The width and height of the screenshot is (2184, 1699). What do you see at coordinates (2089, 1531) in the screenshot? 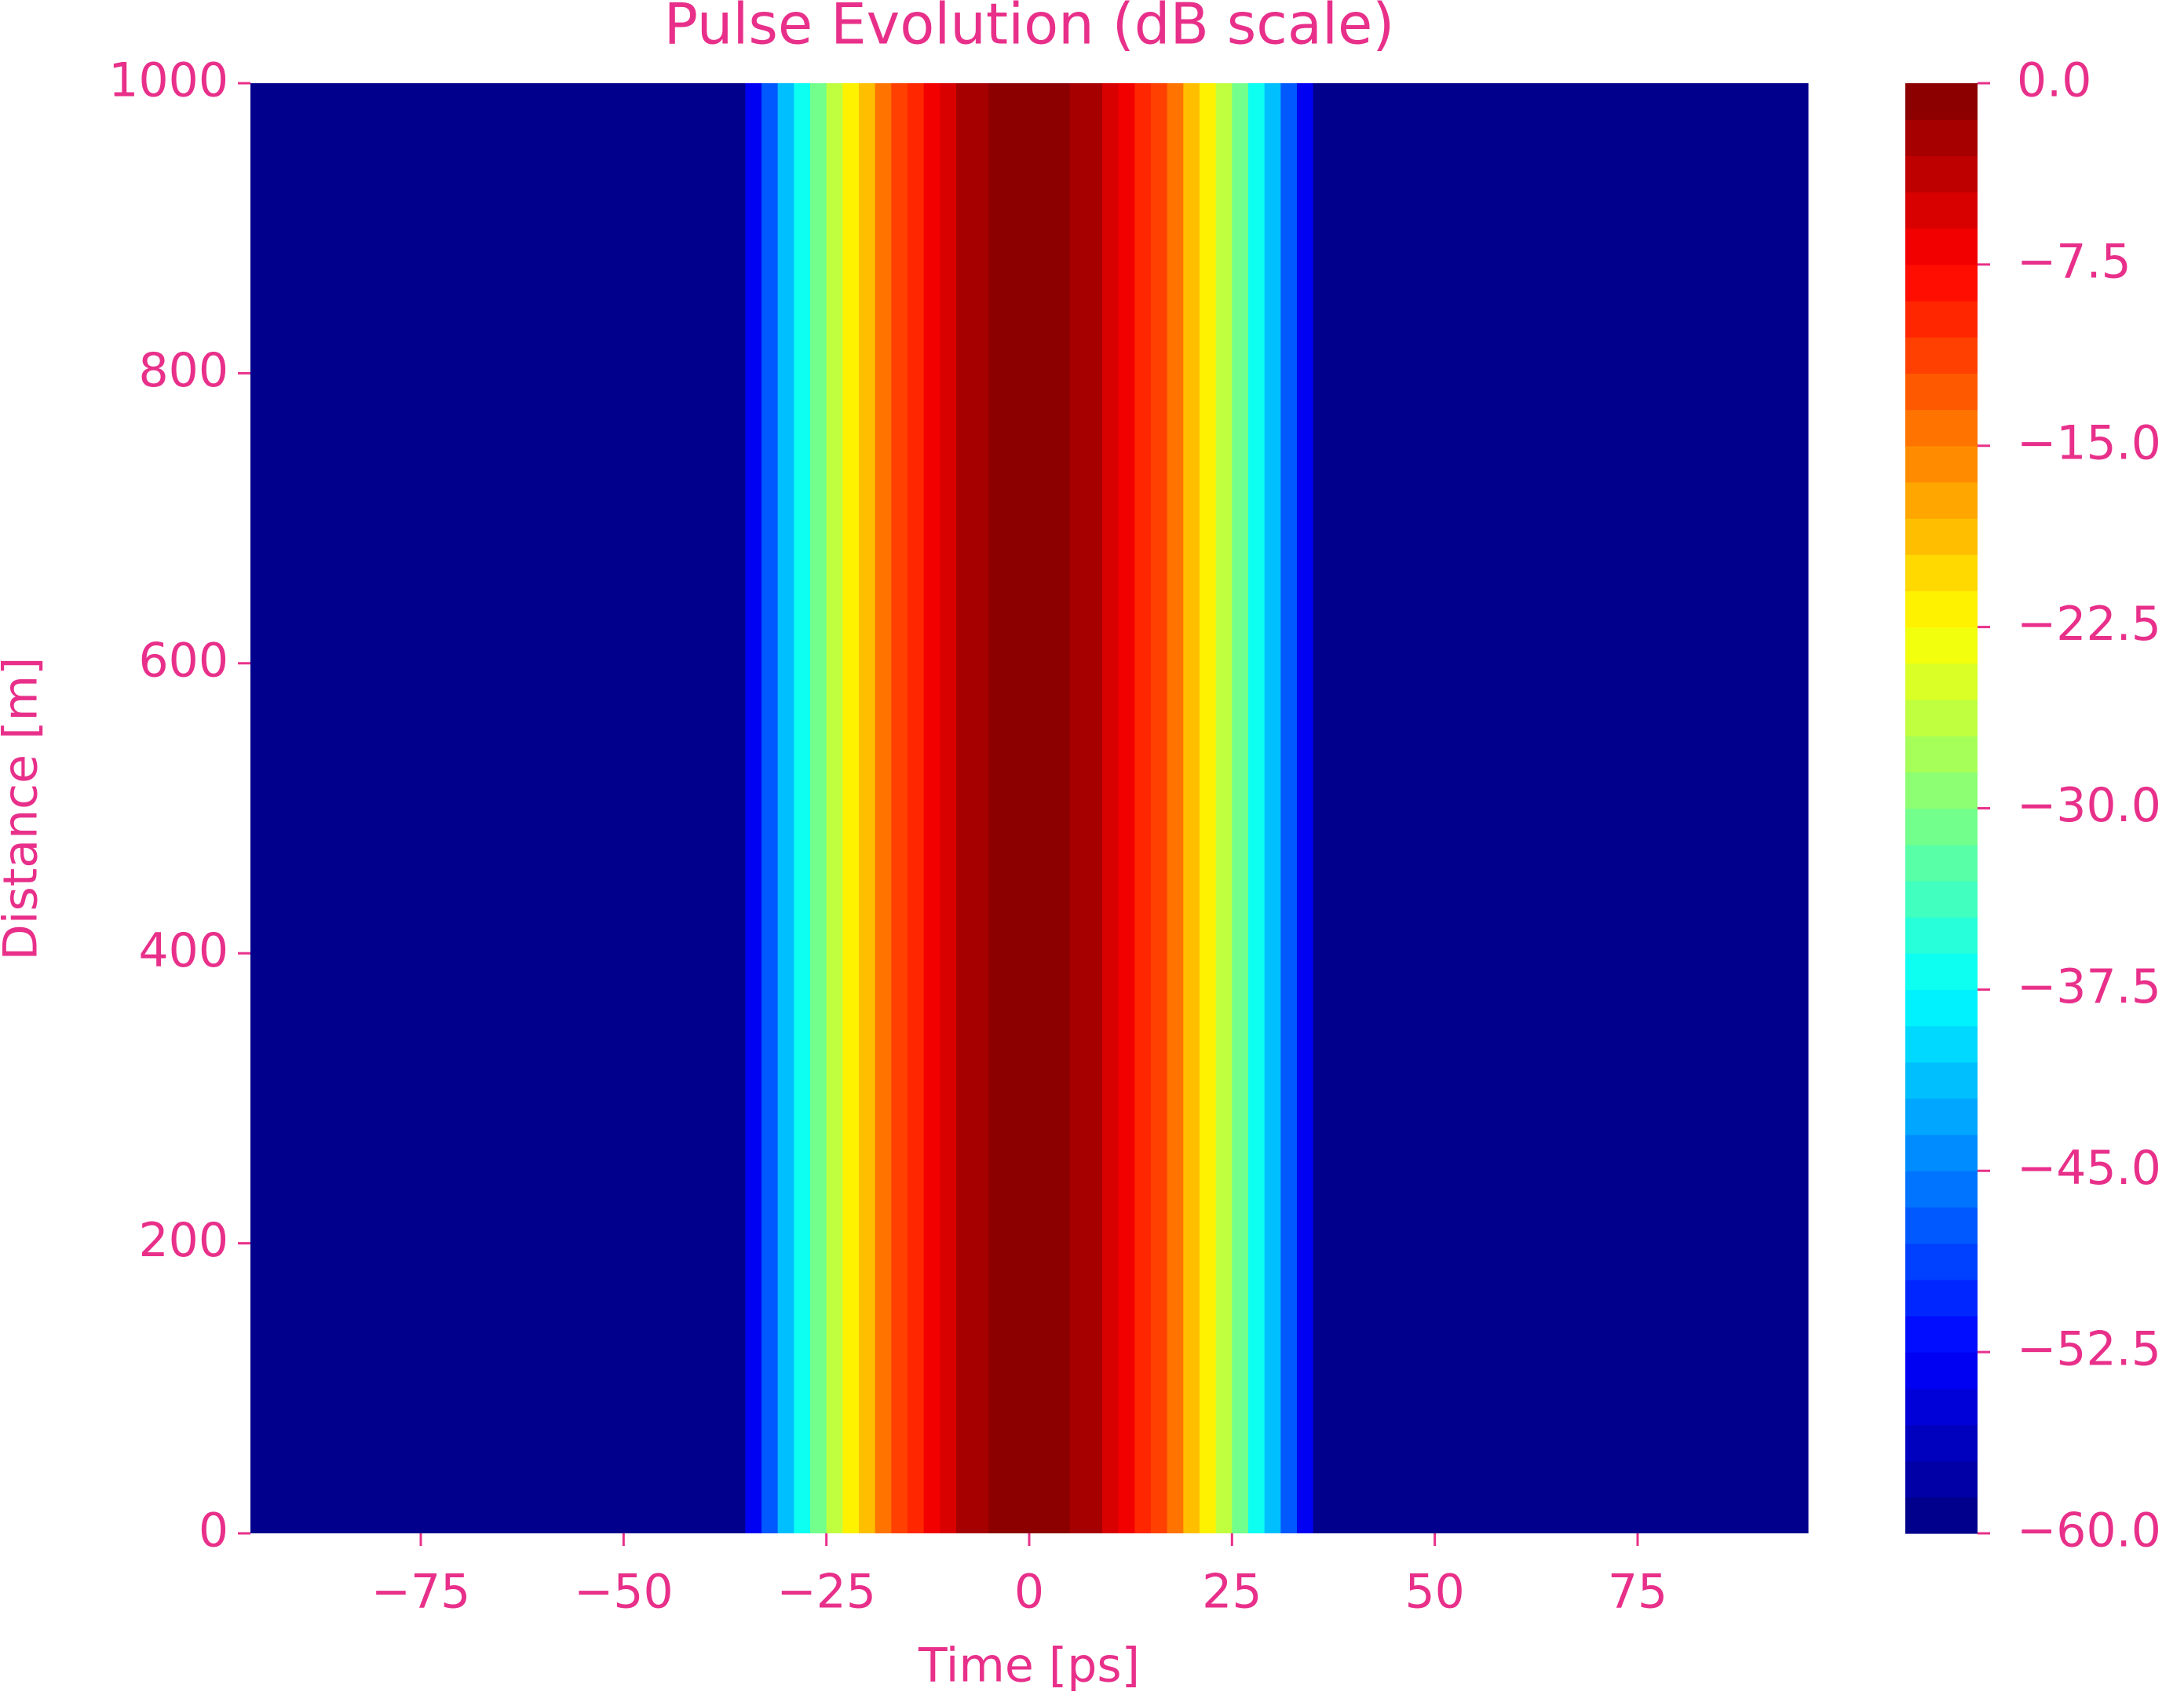
I see `colorbar-tick-label: −60.0` at bounding box center [2089, 1531].